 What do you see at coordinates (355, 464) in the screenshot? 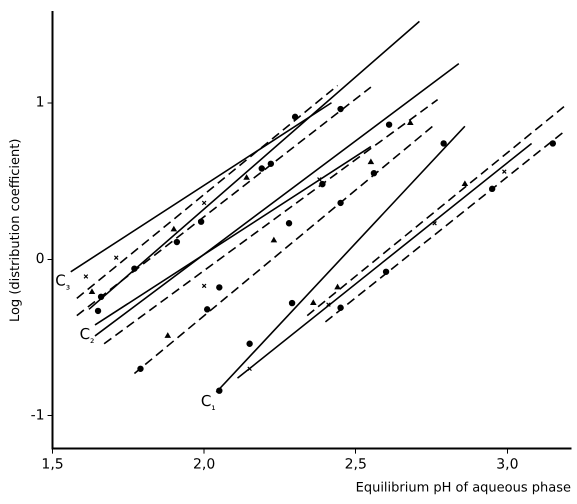
I see `x-tick-label: 2,5` at bounding box center [355, 464].